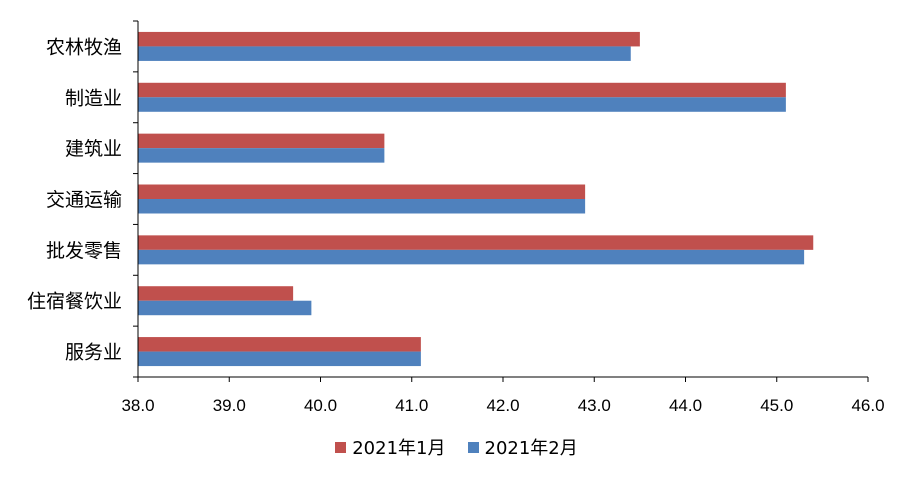 Image resolution: width=913 pixels, height=480 pixels. What do you see at coordinates (84, 200) in the screenshot?
I see `category-label: 交通运输` at bounding box center [84, 200].